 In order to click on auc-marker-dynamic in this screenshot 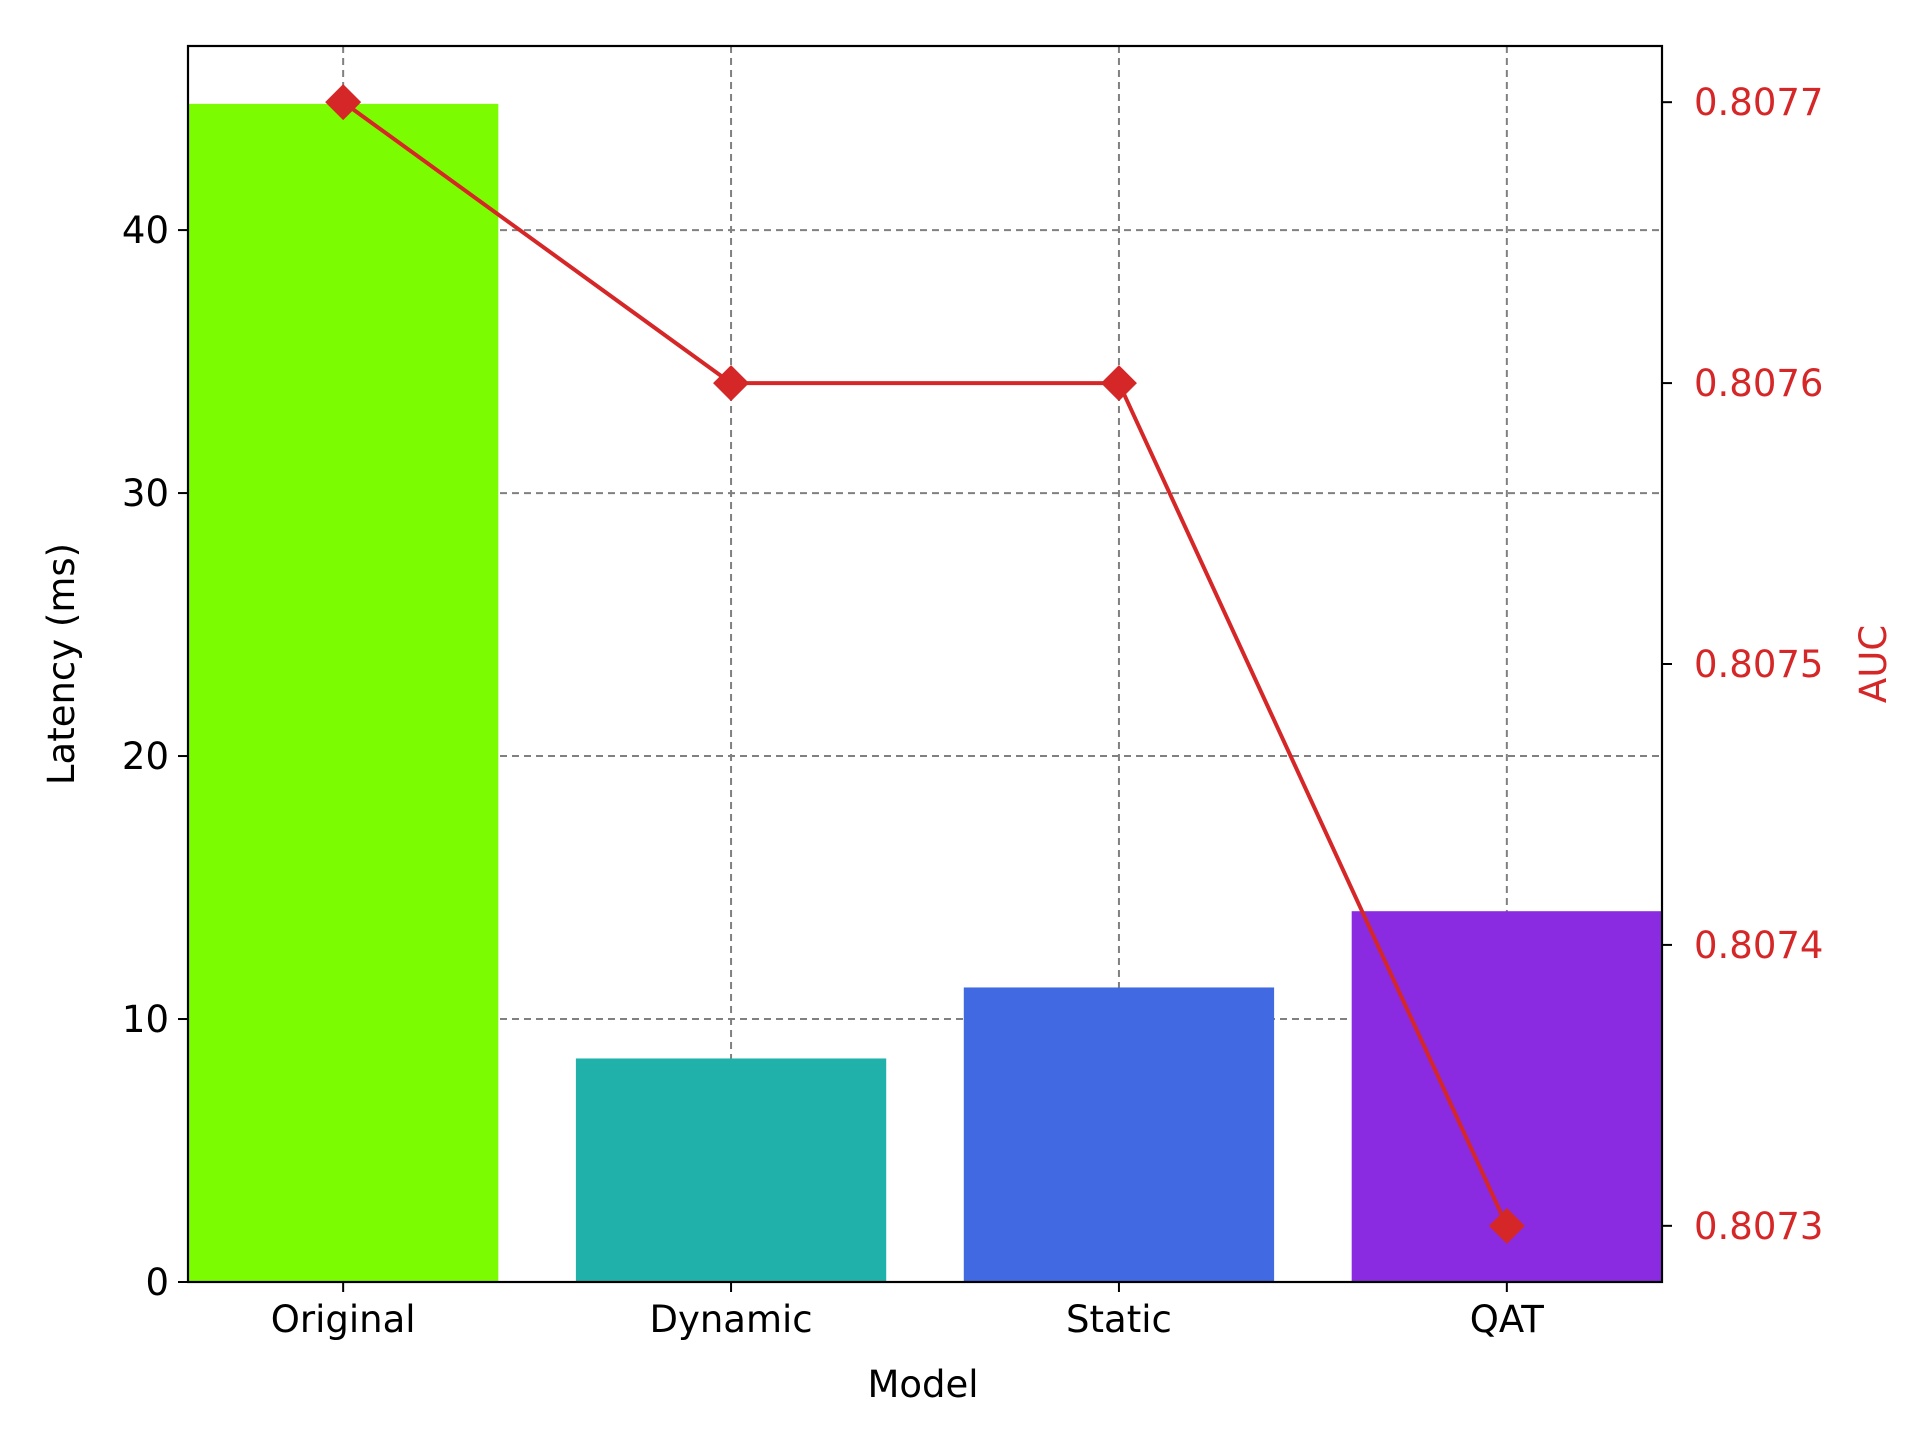, I will do `click(731, 383)`.